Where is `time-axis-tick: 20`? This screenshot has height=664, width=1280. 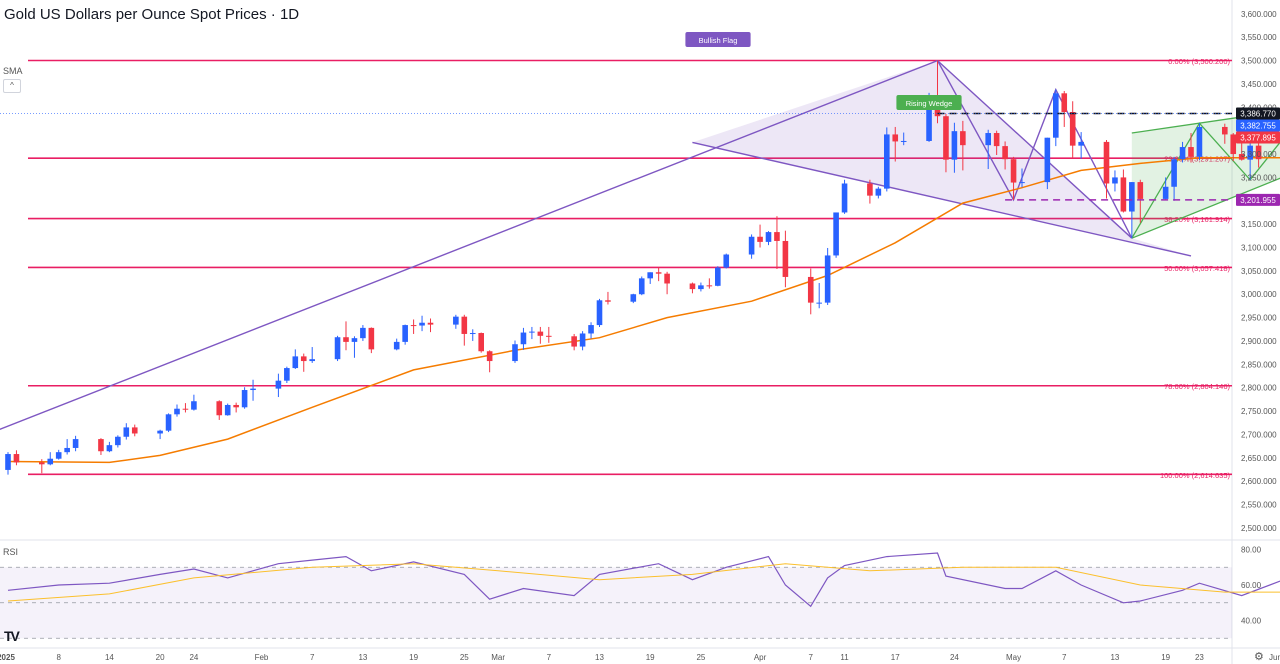 time-axis-tick: 20 is located at coordinates (160, 657).